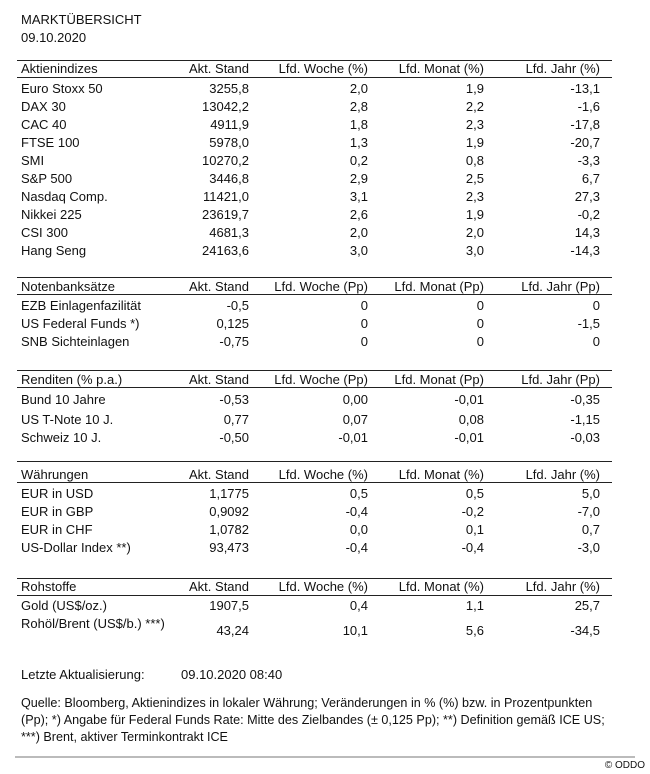 This screenshot has height=774, width=650. What do you see at coordinates (229, 529) in the screenshot?
I see `cell-akt-stand: 1,0782` at bounding box center [229, 529].